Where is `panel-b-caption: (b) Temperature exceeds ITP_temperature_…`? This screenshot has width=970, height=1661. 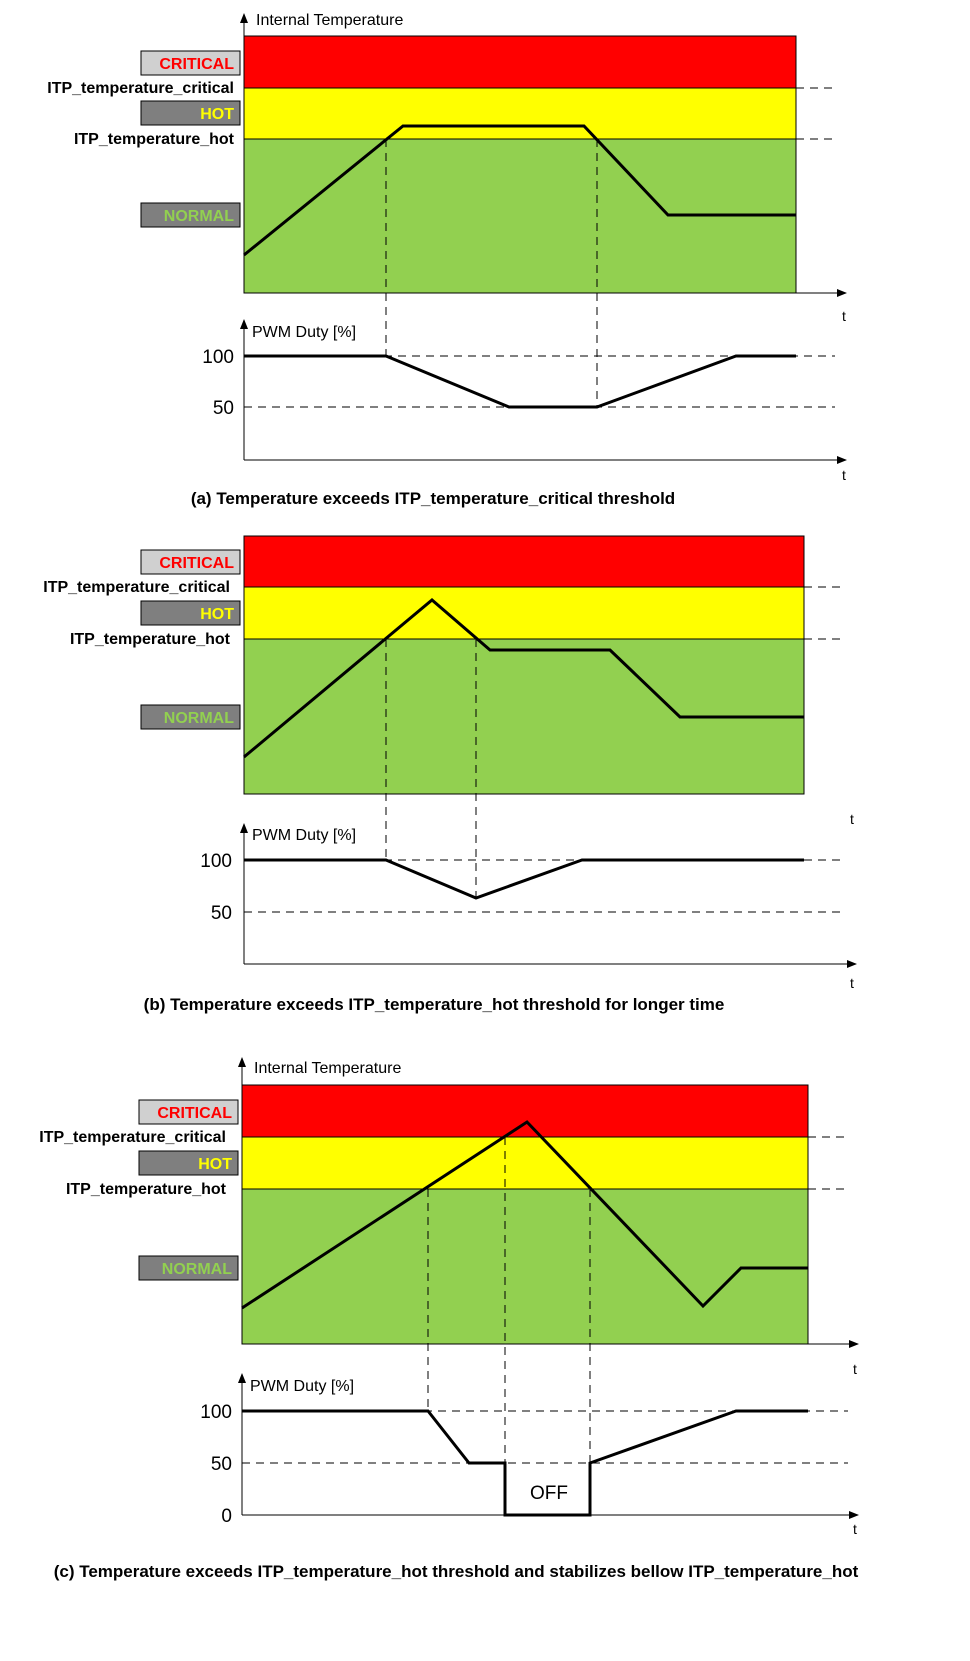
panel-b-caption: (b) Temperature exceeds ITP_temperature_… is located at coordinates (434, 1004).